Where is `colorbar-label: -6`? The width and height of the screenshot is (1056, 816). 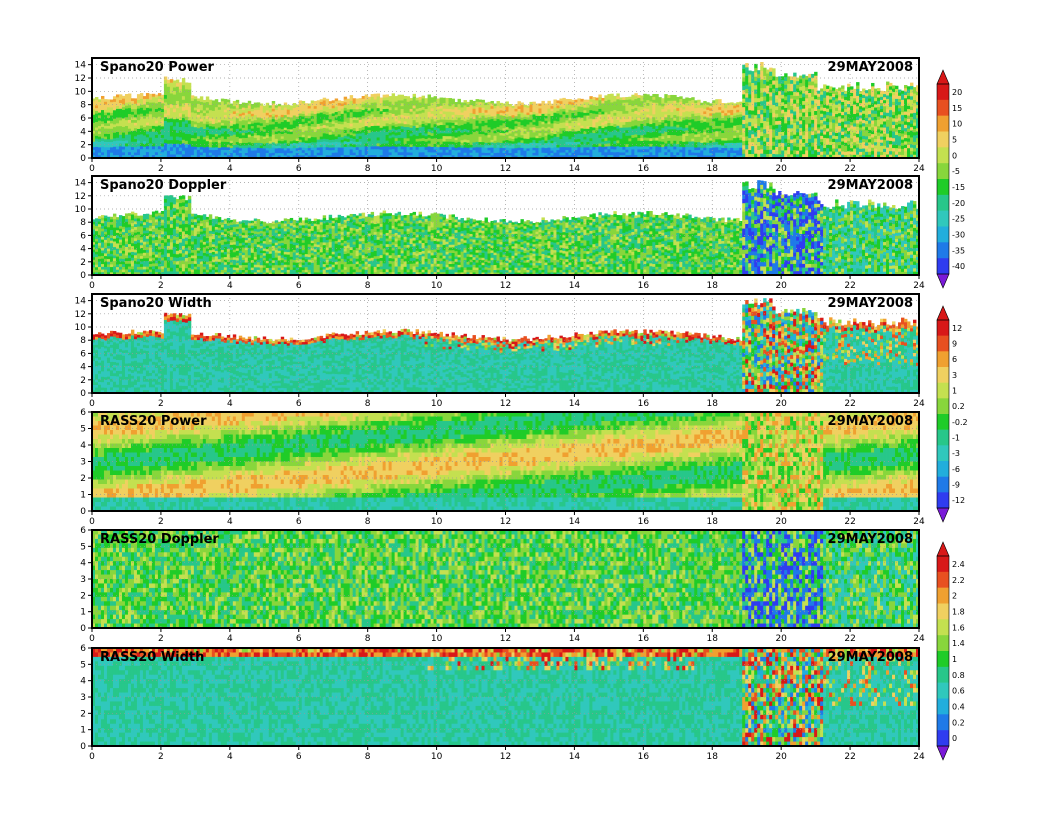 colorbar-label: -6 is located at coordinates (956, 469).